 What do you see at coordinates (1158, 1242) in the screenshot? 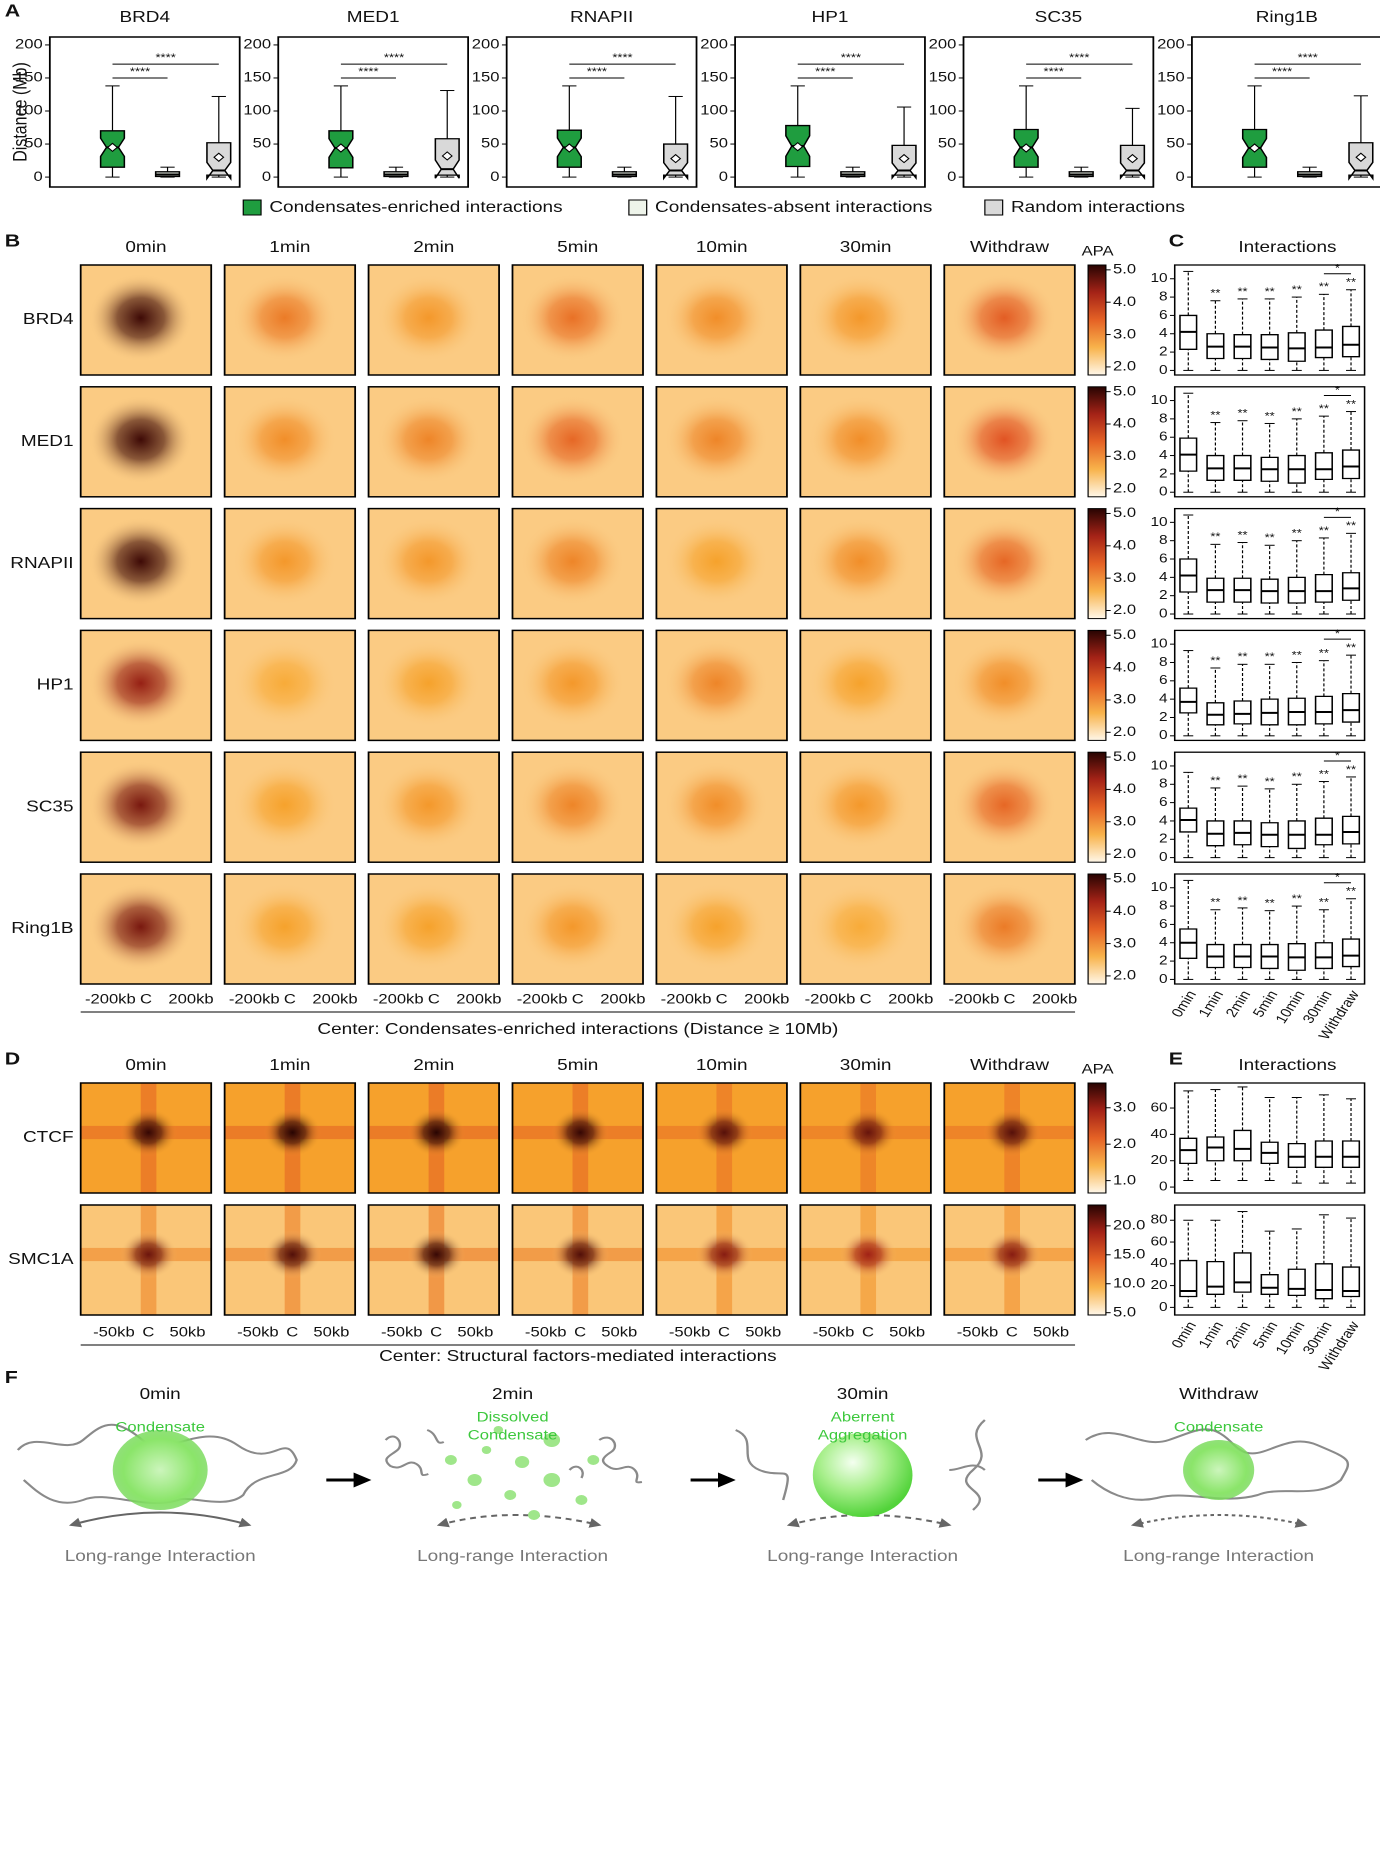
I see `y-tick-label: 60` at bounding box center [1158, 1242].